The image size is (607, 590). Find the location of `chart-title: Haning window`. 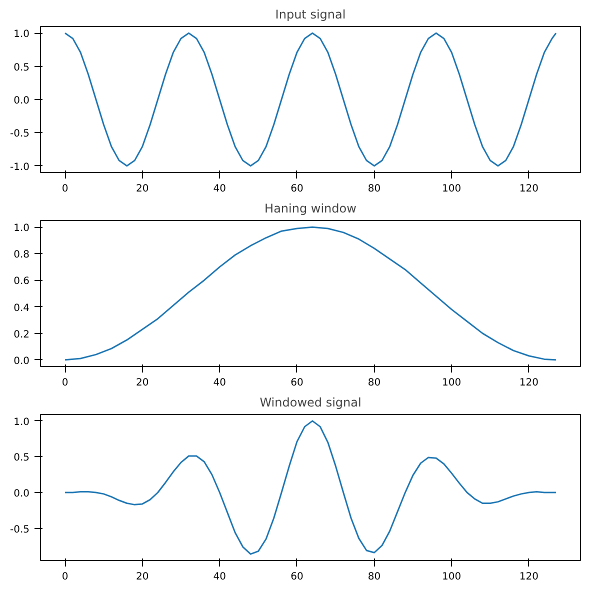

chart-title: Haning window is located at coordinates (310, 209).